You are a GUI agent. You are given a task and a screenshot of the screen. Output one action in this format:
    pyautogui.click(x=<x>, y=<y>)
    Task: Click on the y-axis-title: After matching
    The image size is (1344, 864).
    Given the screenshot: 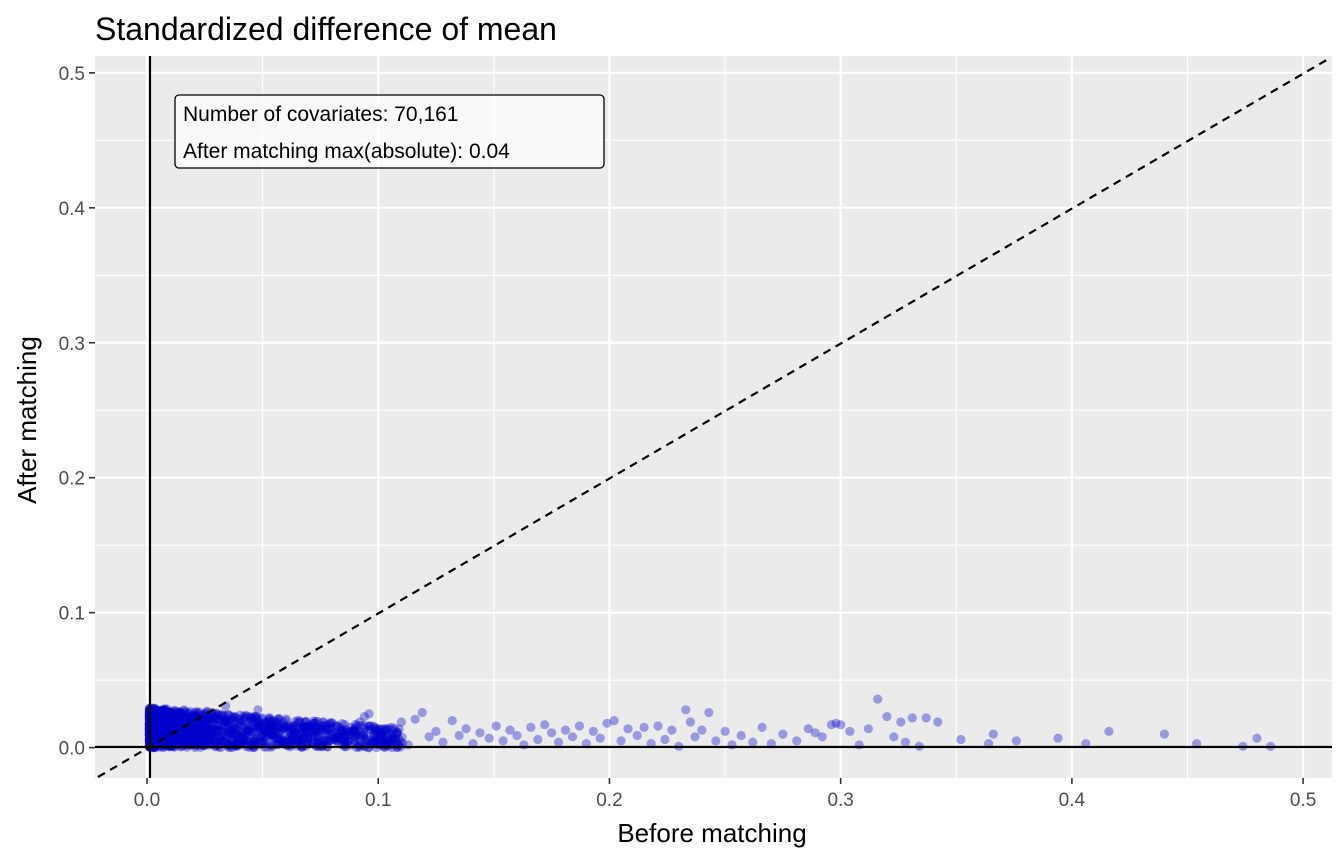 What is the action you would take?
    pyautogui.click(x=27, y=420)
    